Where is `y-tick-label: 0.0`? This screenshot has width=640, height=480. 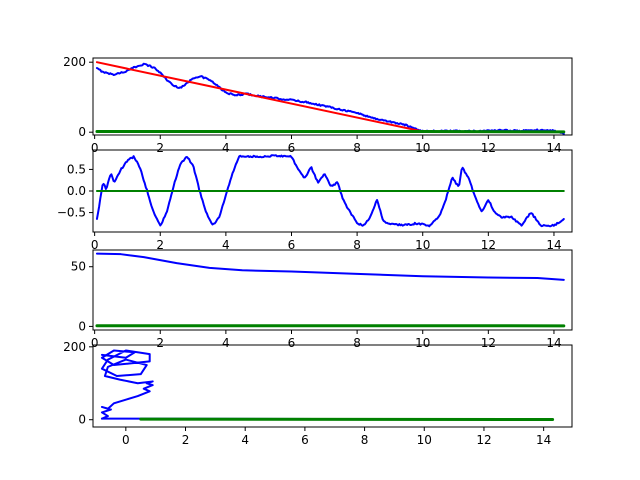
y-tick-label: 0.0 is located at coordinates (76, 191).